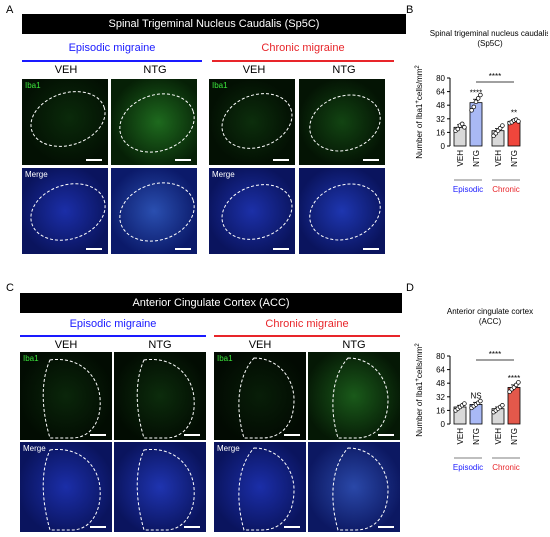 This screenshot has width=550, height=537. I want to click on y-tick-label: 48, so click(440, 105).